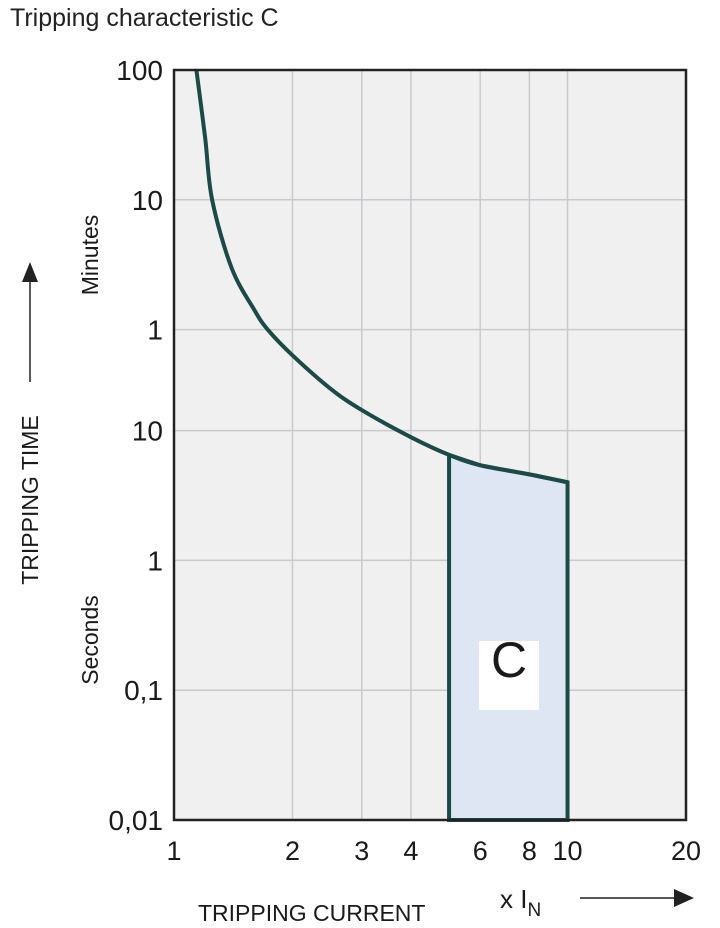 The image size is (720, 928). Describe the element at coordinates (433, 851) in the screenshot. I see `x-tick-labels: 1 2 3 4 6 8 10 20` at that location.